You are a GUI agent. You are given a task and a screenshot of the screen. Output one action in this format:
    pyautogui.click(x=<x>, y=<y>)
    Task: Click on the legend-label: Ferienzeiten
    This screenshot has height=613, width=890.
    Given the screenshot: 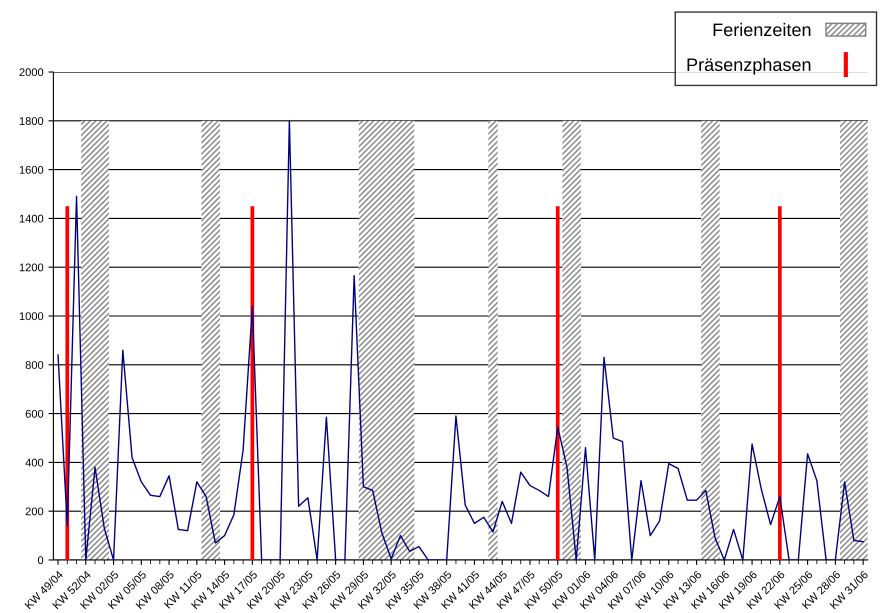 What is the action you would take?
    pyautogui.click(x=762, y=29)
    